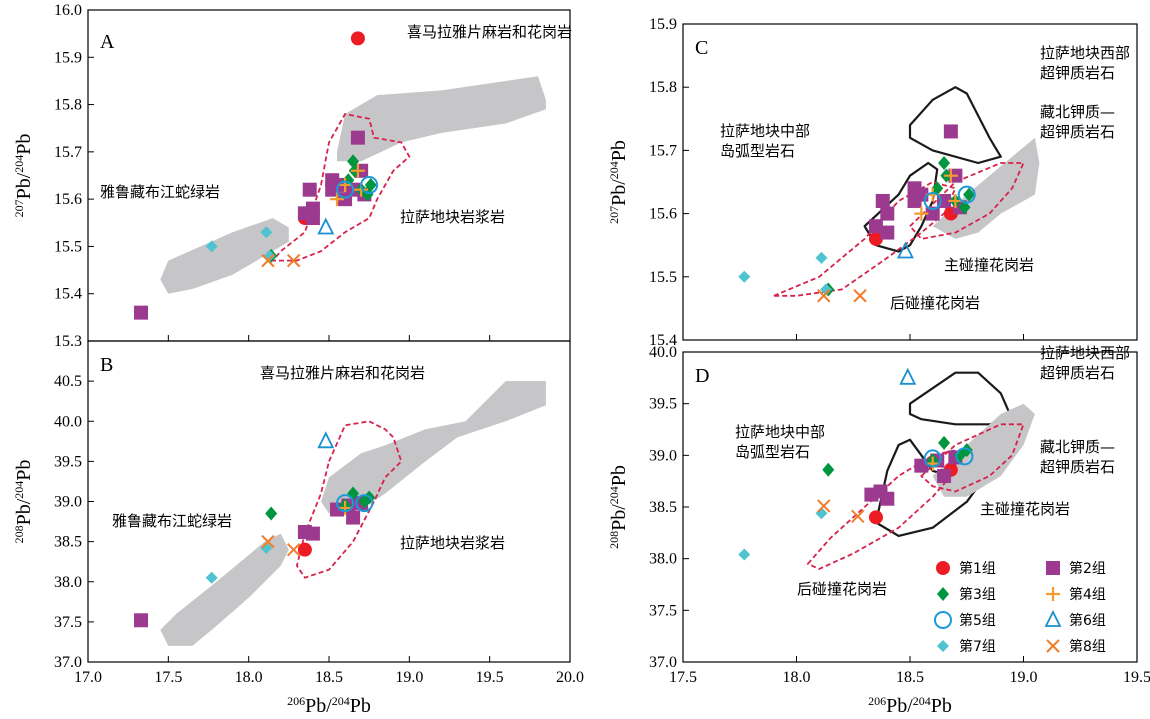 The image size is (1150, 719). I want to click on y-tick-label: 16.0, so click(68, 10).